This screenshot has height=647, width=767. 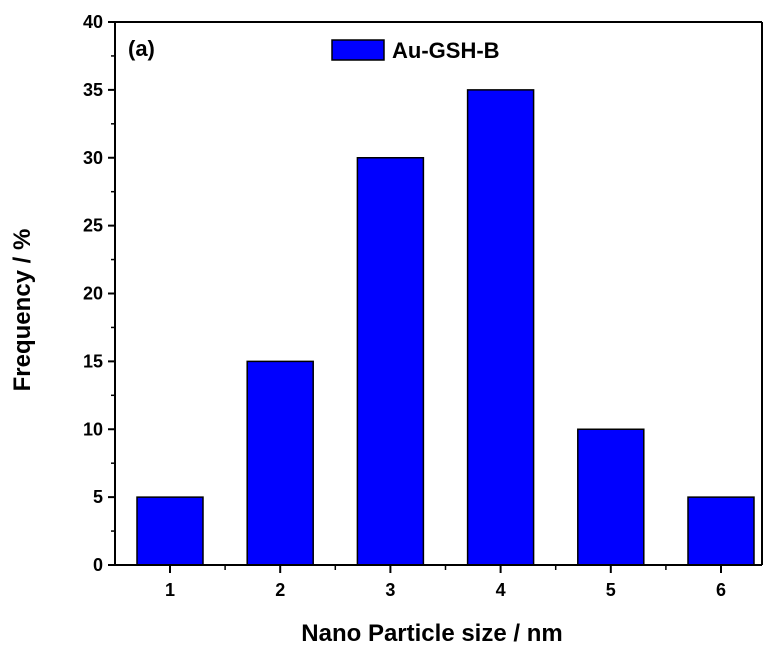 What do you see at coordinates (501, 590) in the screenshot?
I see `x-tick-label-4: 4` at bounding box center [501, 590].